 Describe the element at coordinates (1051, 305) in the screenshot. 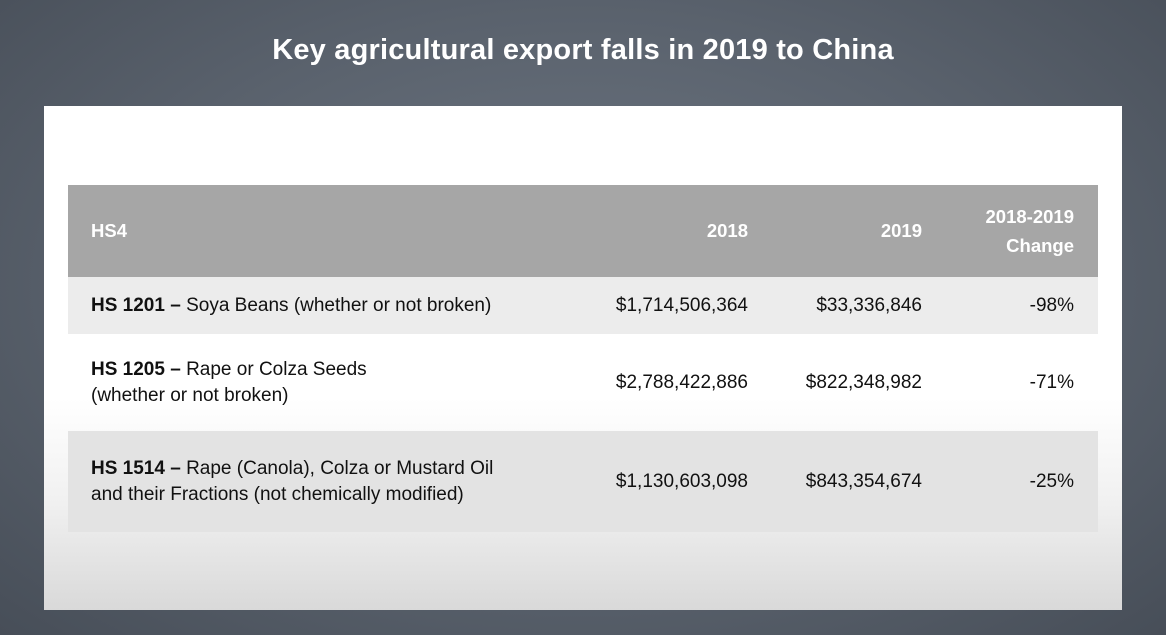

I see `value-change: -98%` at that location.